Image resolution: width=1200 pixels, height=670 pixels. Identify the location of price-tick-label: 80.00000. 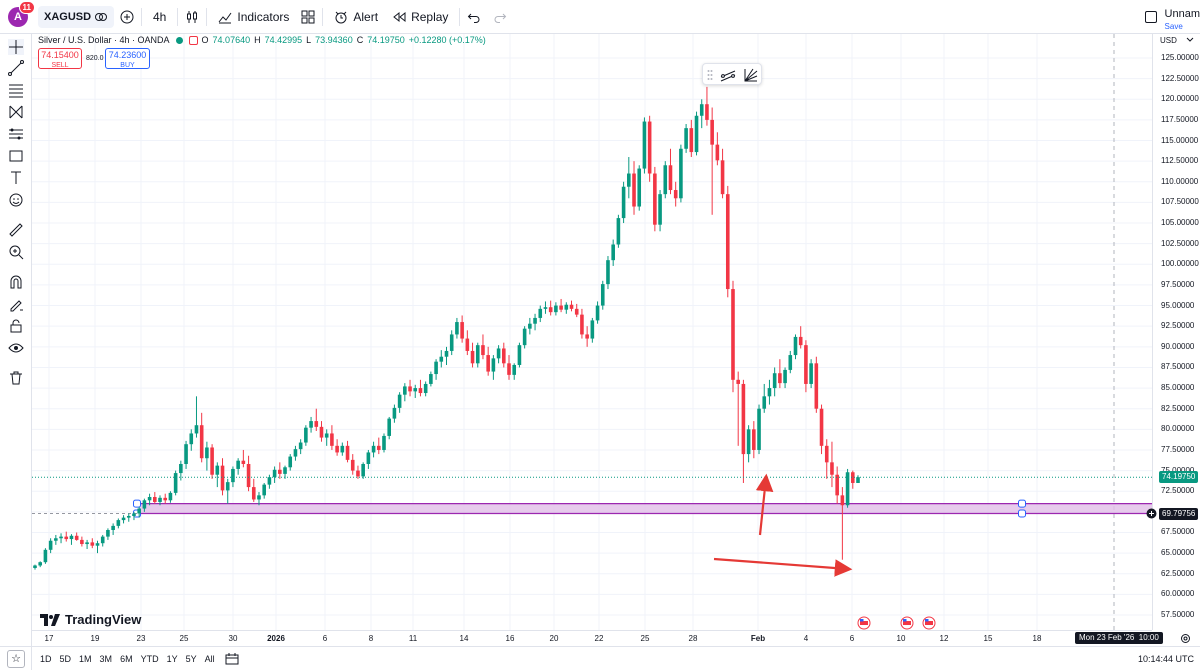
(1178, 429).